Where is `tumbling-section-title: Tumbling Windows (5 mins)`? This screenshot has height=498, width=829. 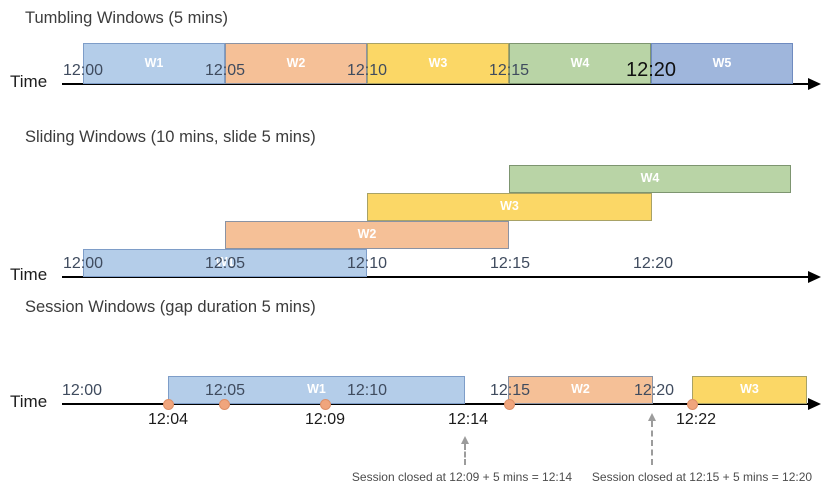 tumbling-section-title: Tumbling Windows (5 mins) is located at coordinates (126, 18).